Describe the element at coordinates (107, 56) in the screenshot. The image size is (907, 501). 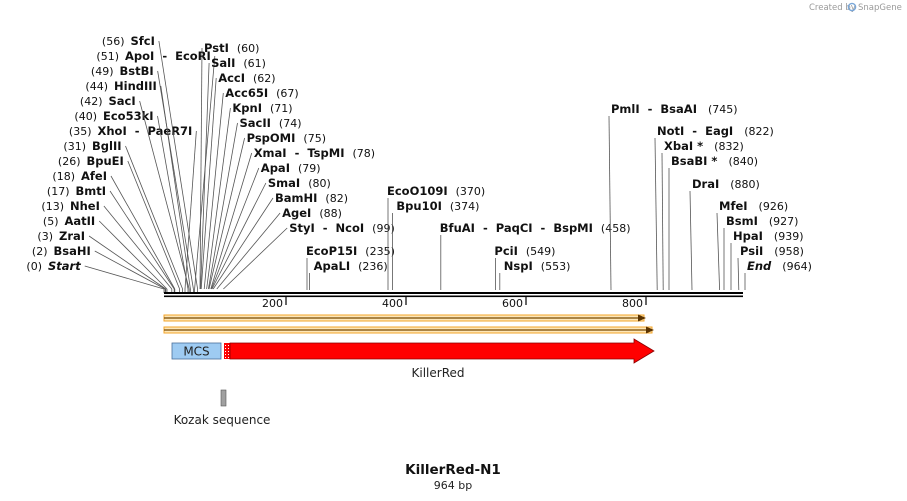
I see `site-position: (51)` at that location.